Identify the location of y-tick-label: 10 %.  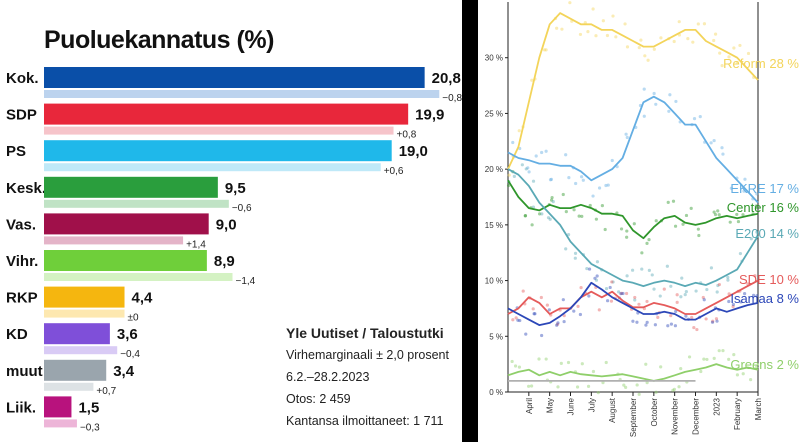
(494, 281).